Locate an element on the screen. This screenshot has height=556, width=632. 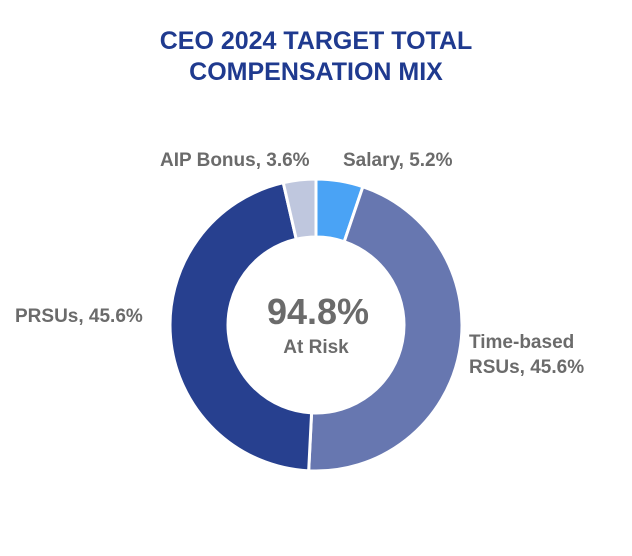
label-time-based-rsus-line-1: Time-based is located at coordinates (521, 342).